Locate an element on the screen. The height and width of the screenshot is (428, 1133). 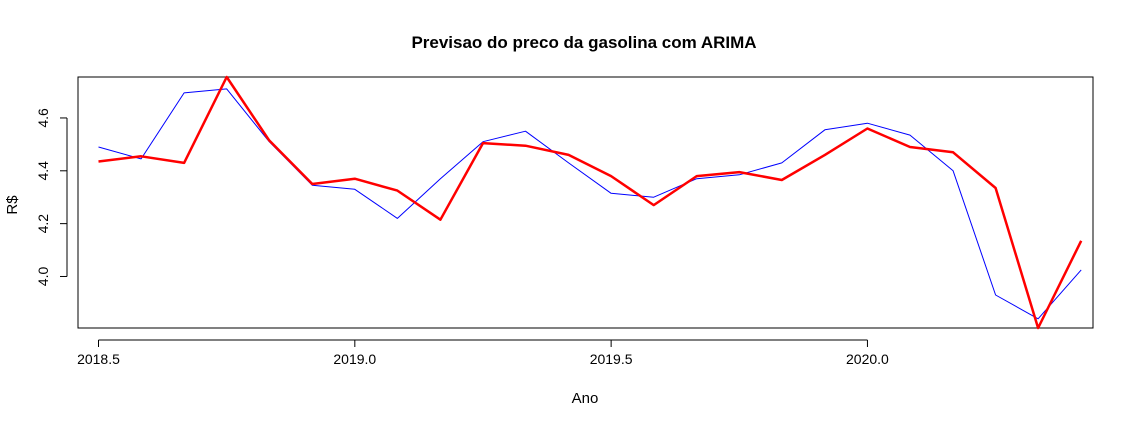
x-axis-label: Ano is located at coordinates (585, 398).